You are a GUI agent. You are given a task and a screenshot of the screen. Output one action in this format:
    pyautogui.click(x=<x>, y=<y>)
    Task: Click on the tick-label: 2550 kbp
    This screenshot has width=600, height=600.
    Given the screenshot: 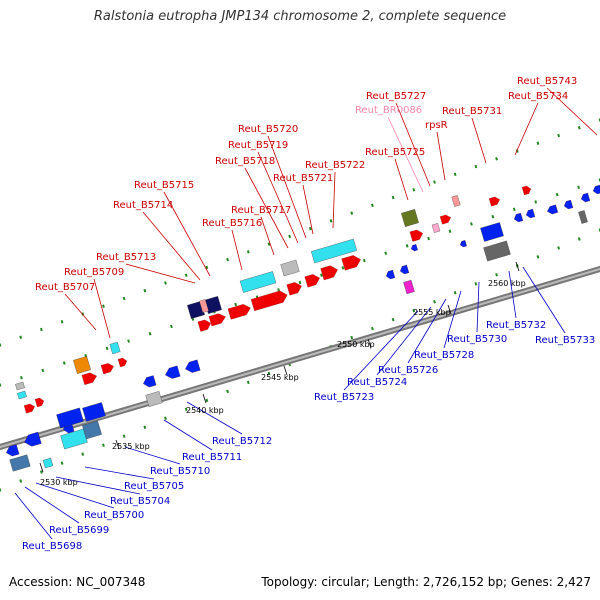 What is the action you would take?
    pyautogui.click(x=356, y=344)
    